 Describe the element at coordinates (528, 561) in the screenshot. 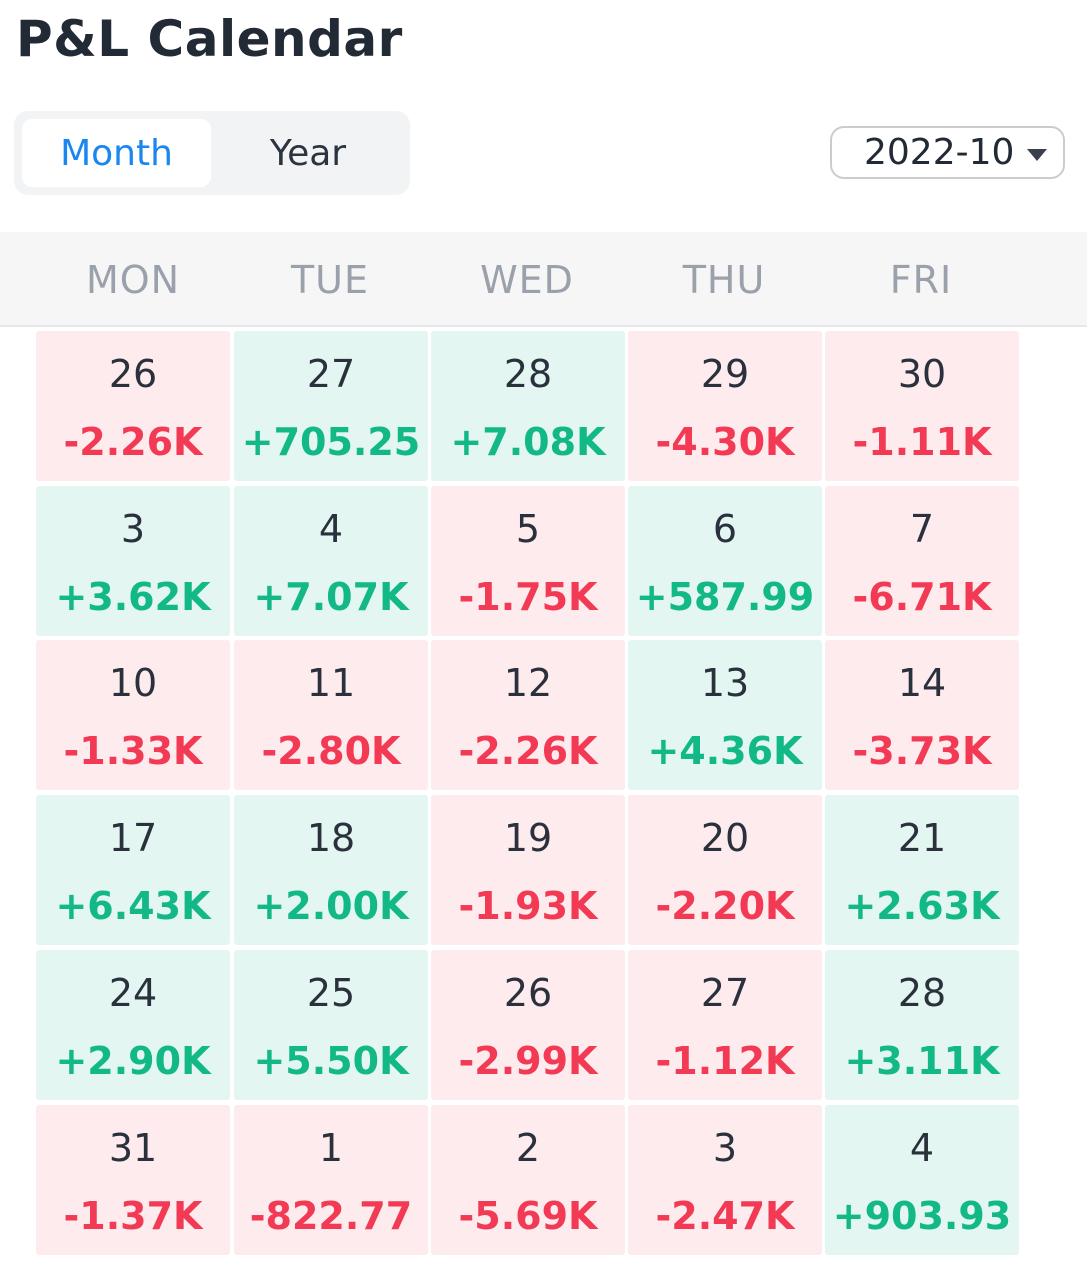

I see `day-cell: 5 -1.75K` at that location.